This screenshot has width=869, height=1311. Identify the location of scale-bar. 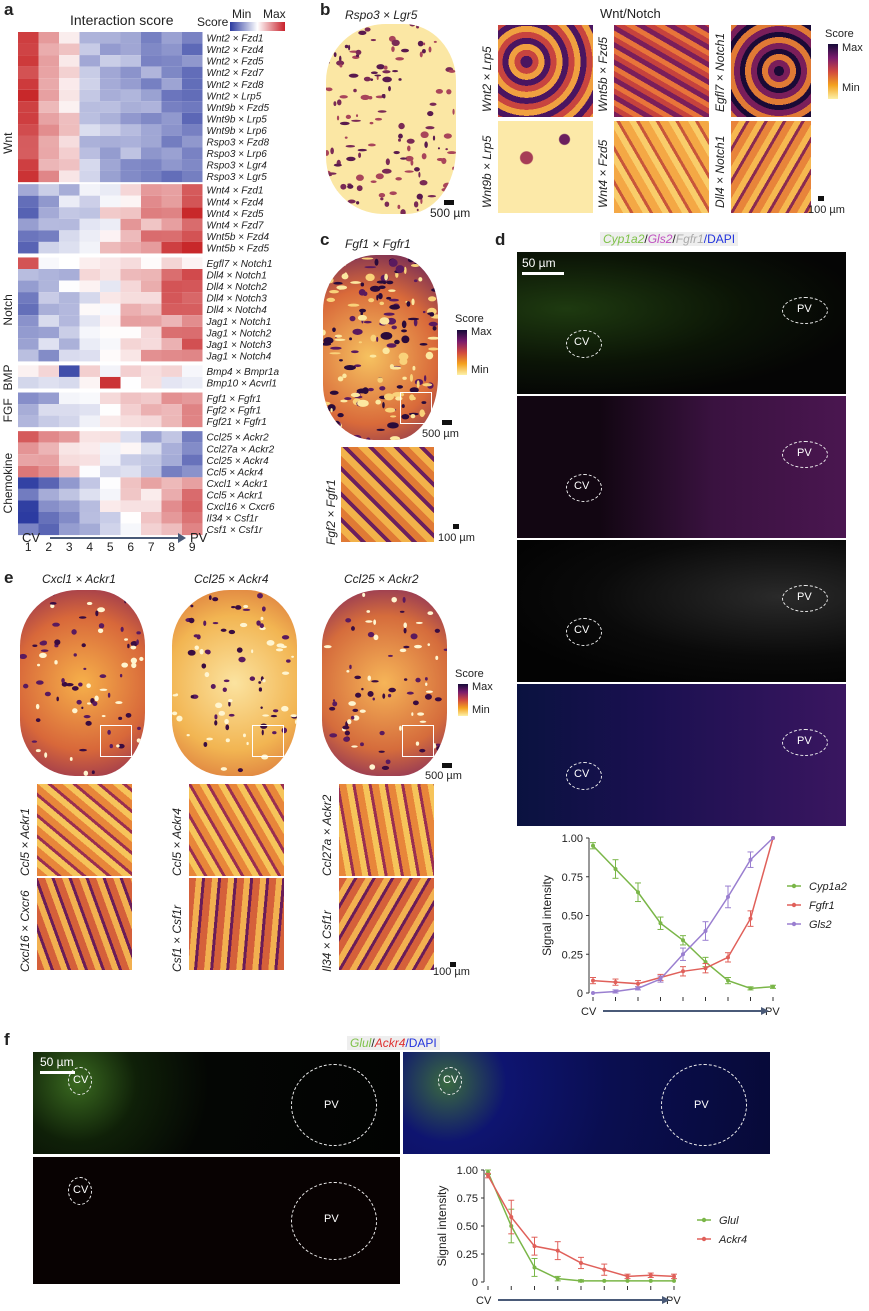
(456, 526).